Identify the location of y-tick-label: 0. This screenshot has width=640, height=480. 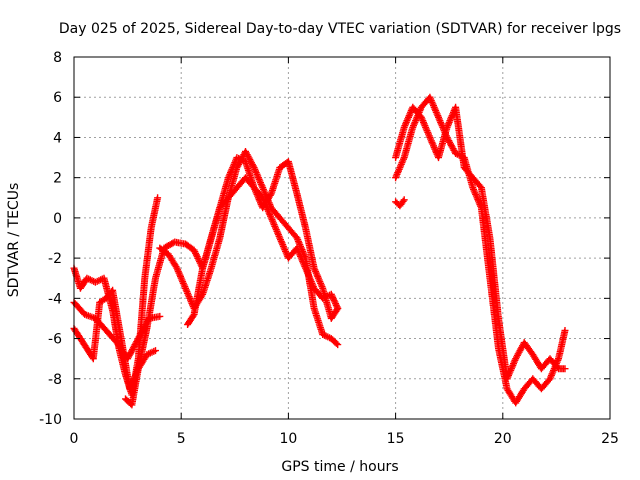
(57, 219).